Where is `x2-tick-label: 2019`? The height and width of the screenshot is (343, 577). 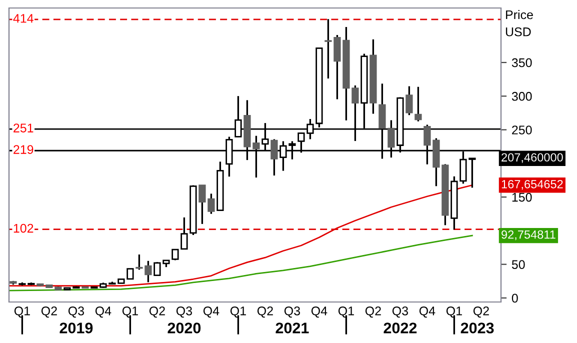 x2-tick-label: 2019 is located at coordinates (76, 328).